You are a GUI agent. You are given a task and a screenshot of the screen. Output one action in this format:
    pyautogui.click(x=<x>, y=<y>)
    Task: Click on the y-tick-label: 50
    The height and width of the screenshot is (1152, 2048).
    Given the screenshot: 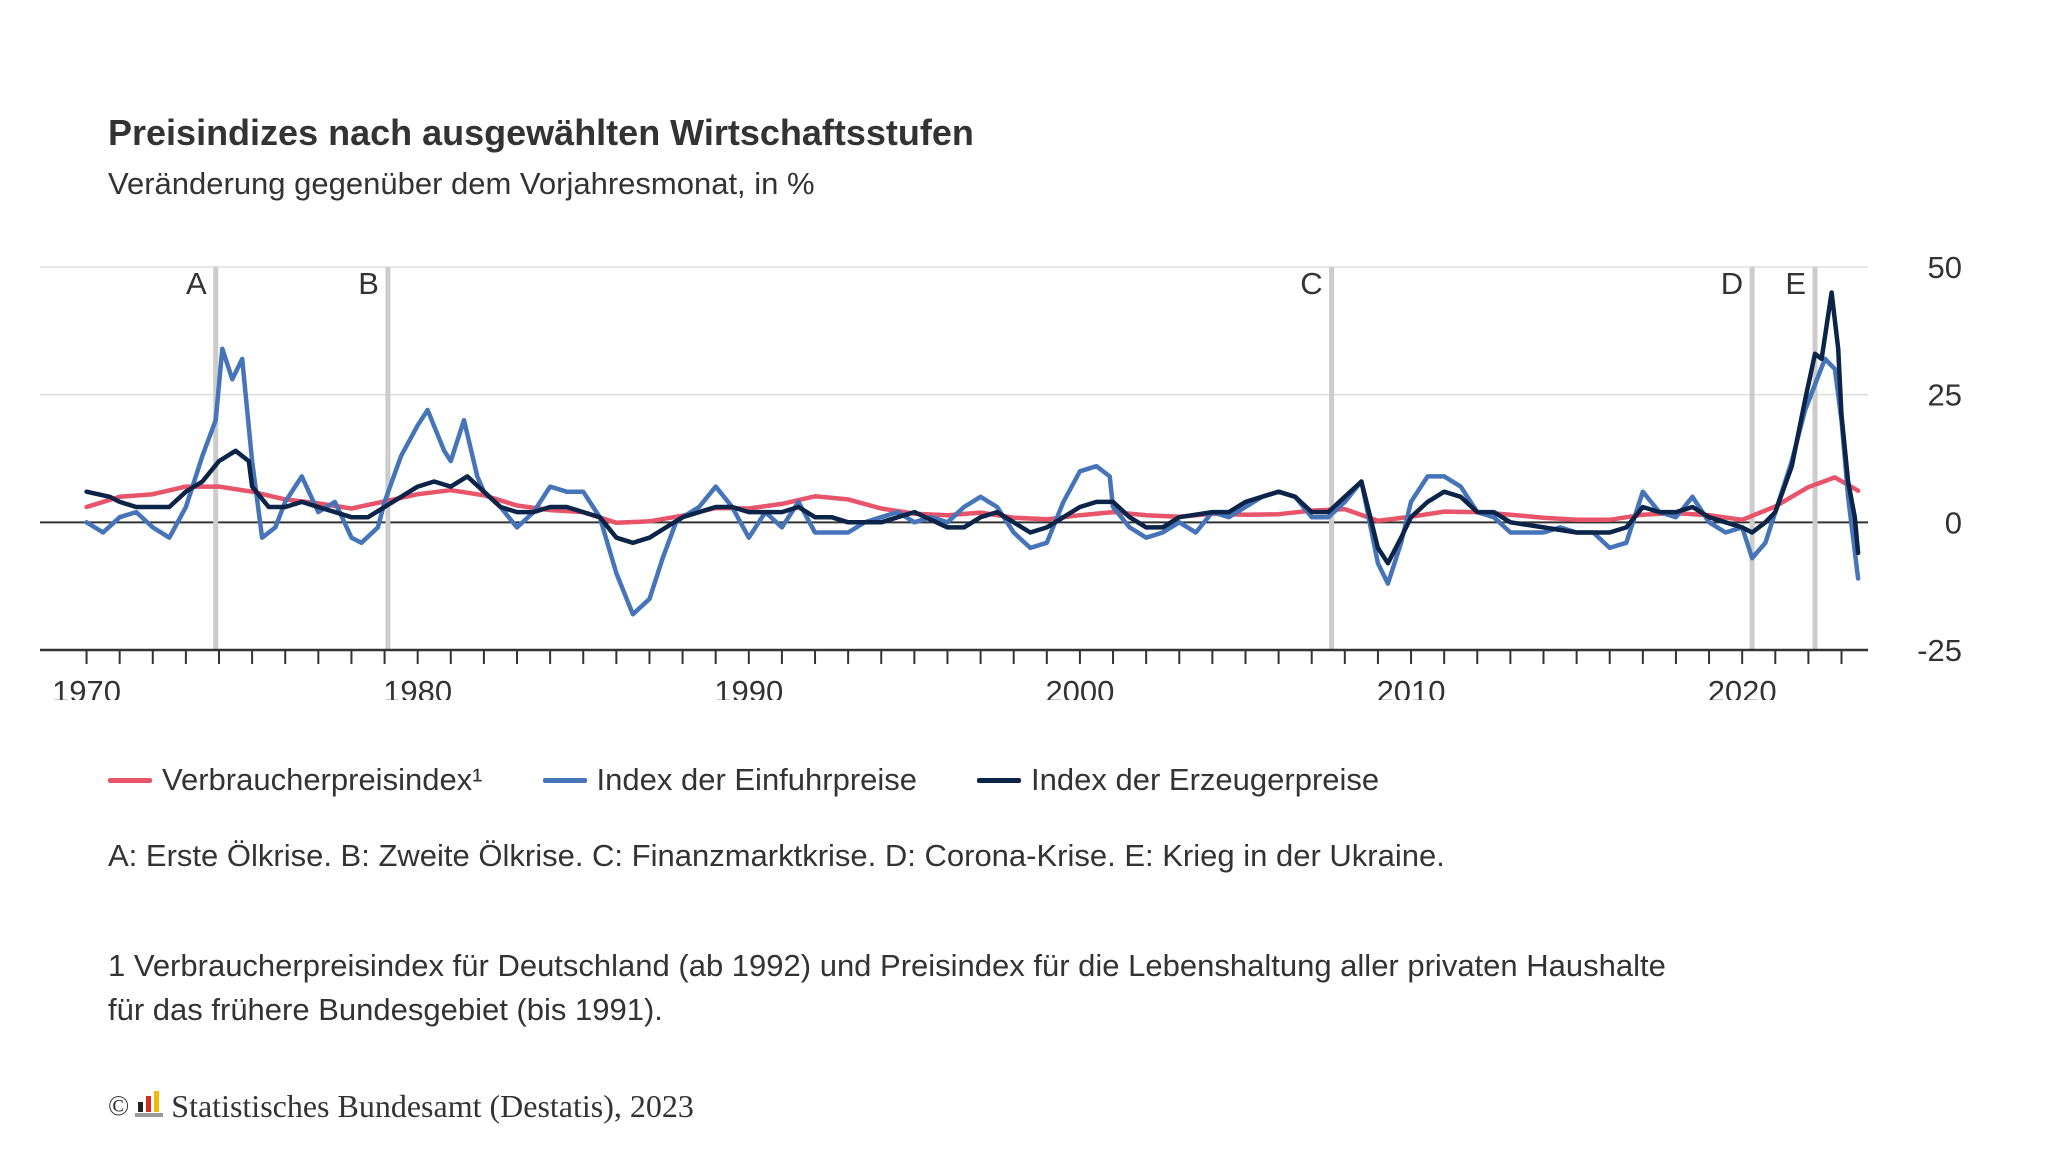 What is the action you would take?
    pyautogui.click(x=1945, y=267)
    